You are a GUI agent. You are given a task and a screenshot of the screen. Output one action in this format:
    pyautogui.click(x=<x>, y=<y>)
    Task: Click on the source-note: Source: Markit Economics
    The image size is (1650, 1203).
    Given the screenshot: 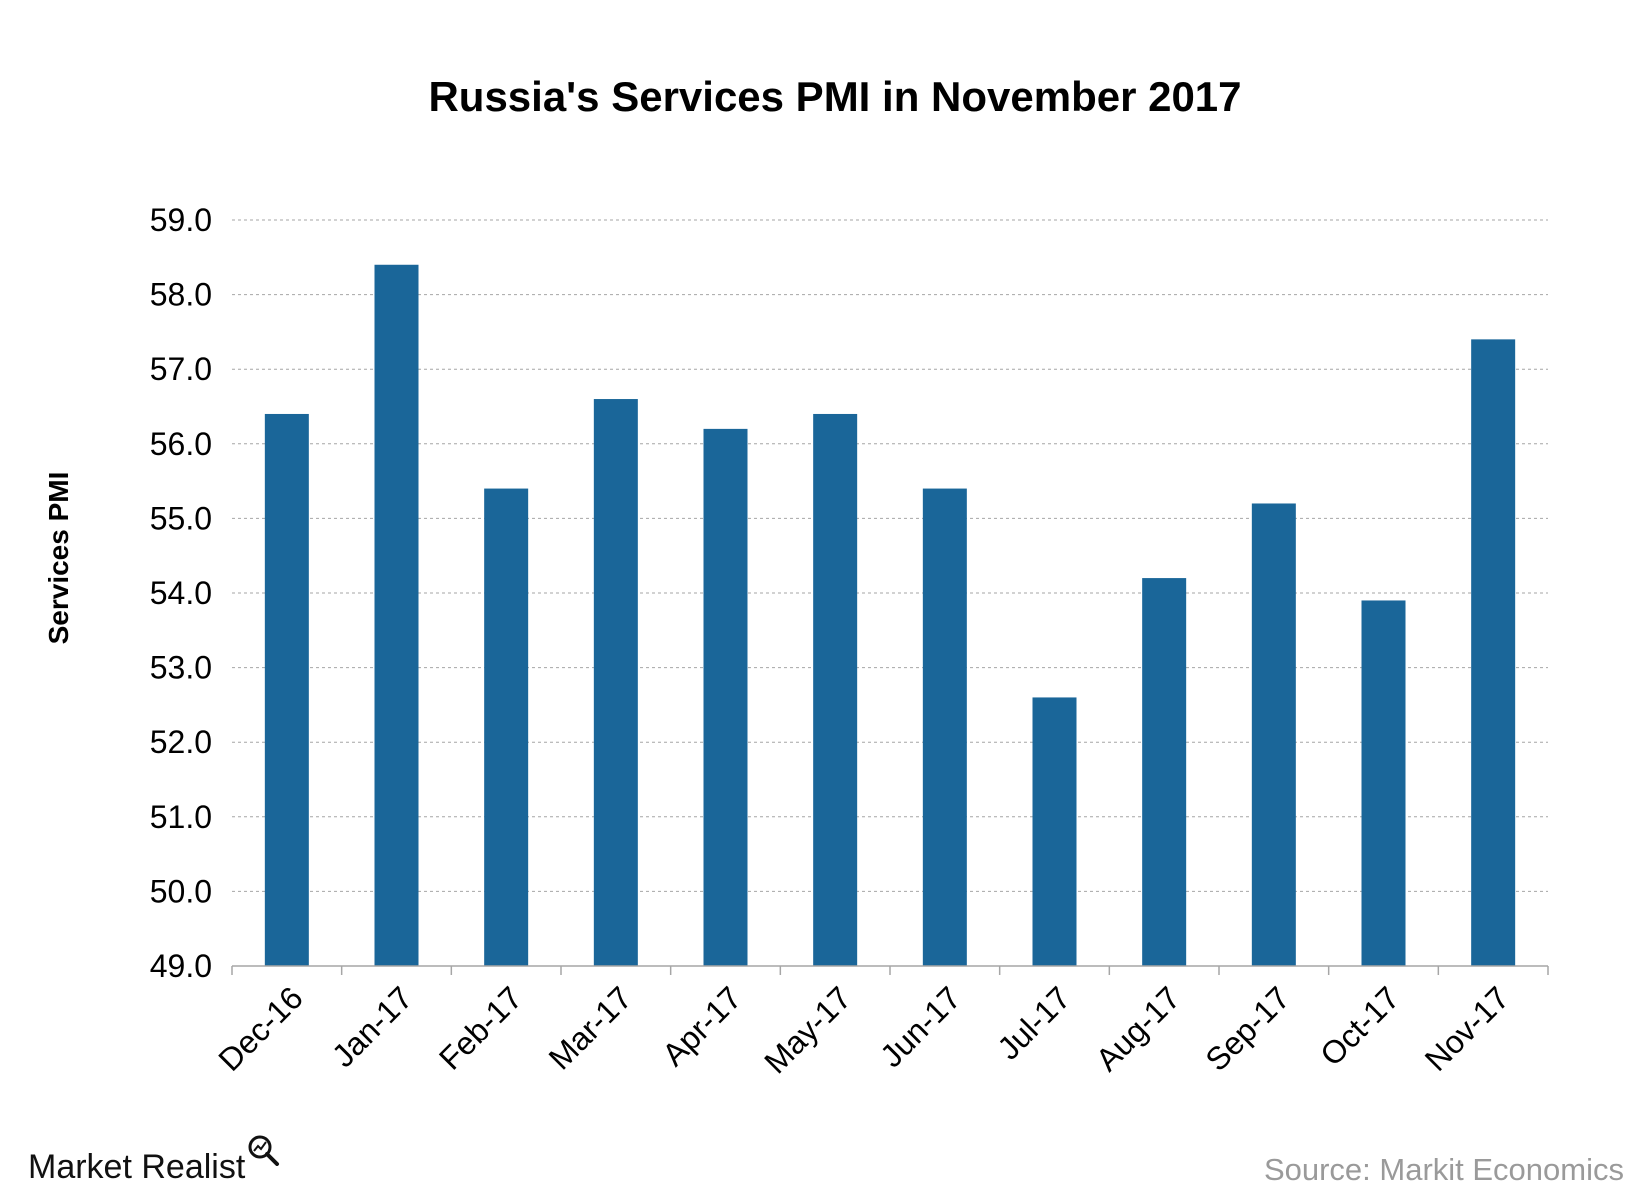 What is the action you would take?
    pyautogui.click(x=1443, y=1169)
    